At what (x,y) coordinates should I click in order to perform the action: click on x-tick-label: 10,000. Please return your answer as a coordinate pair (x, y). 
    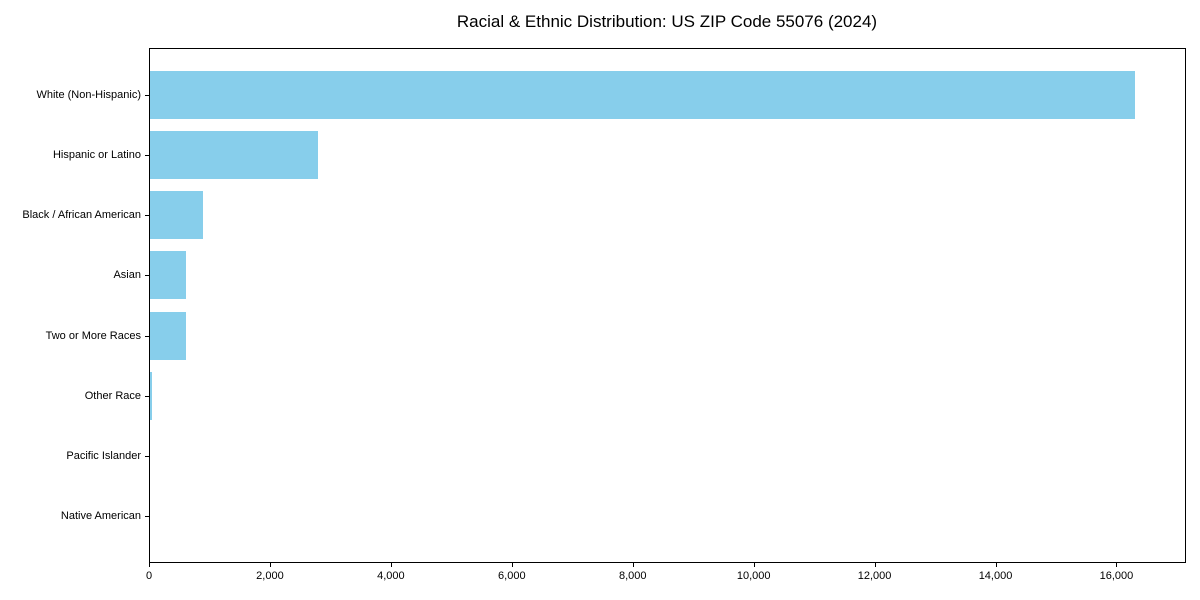
    Looking at the image, I should click on (753, 576).